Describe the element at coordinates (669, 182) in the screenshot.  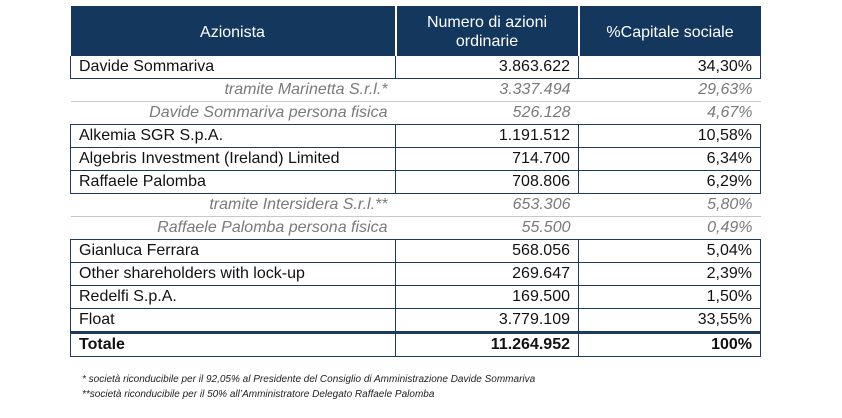
I see `row-capital: 6,29%` at that location.